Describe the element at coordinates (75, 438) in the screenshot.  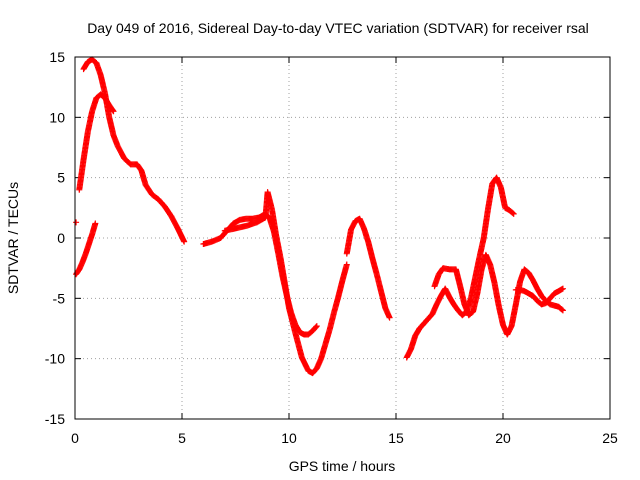
I see `x-tick-label: 0` at that location.